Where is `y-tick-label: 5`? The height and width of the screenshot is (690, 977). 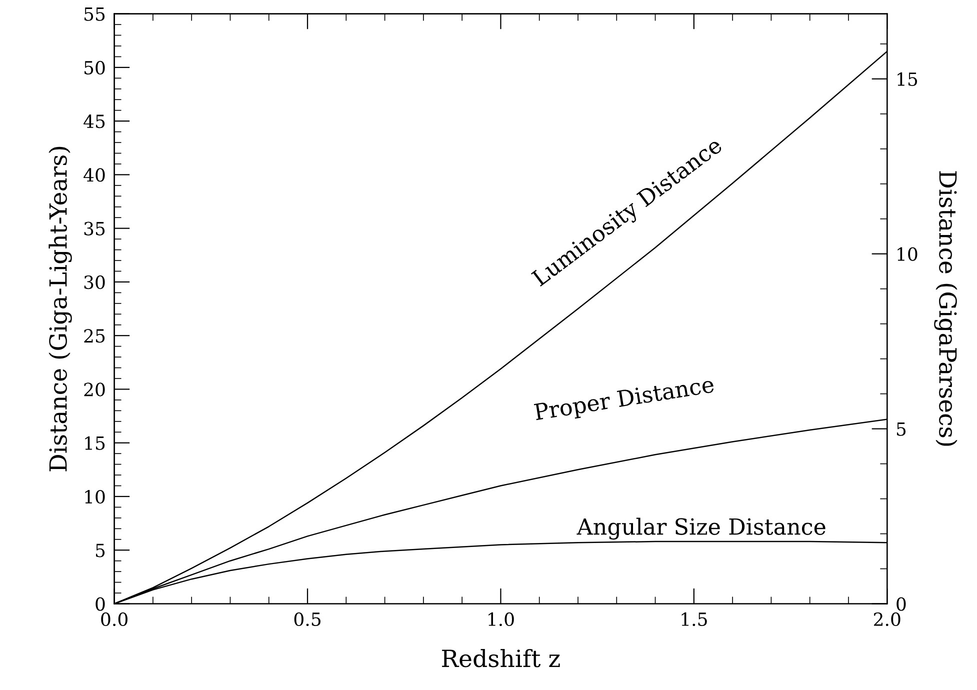
y-tick-label: 5 is located at coordinates (100, 551).